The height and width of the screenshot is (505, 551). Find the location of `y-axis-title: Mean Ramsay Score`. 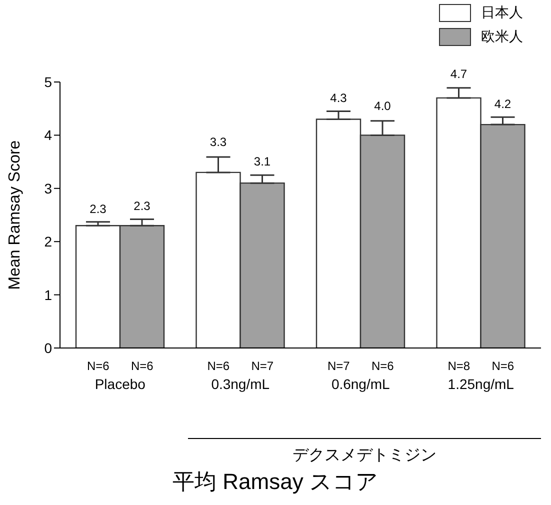

y-axis-title: Mean Ramsay Score is located at coordinates (15, 215).